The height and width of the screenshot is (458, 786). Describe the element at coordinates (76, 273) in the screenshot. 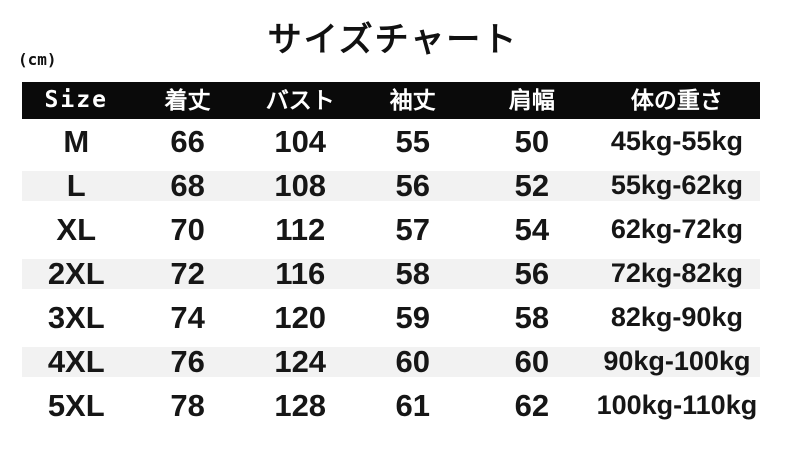

I see `size-cell: 2XL` at that location.